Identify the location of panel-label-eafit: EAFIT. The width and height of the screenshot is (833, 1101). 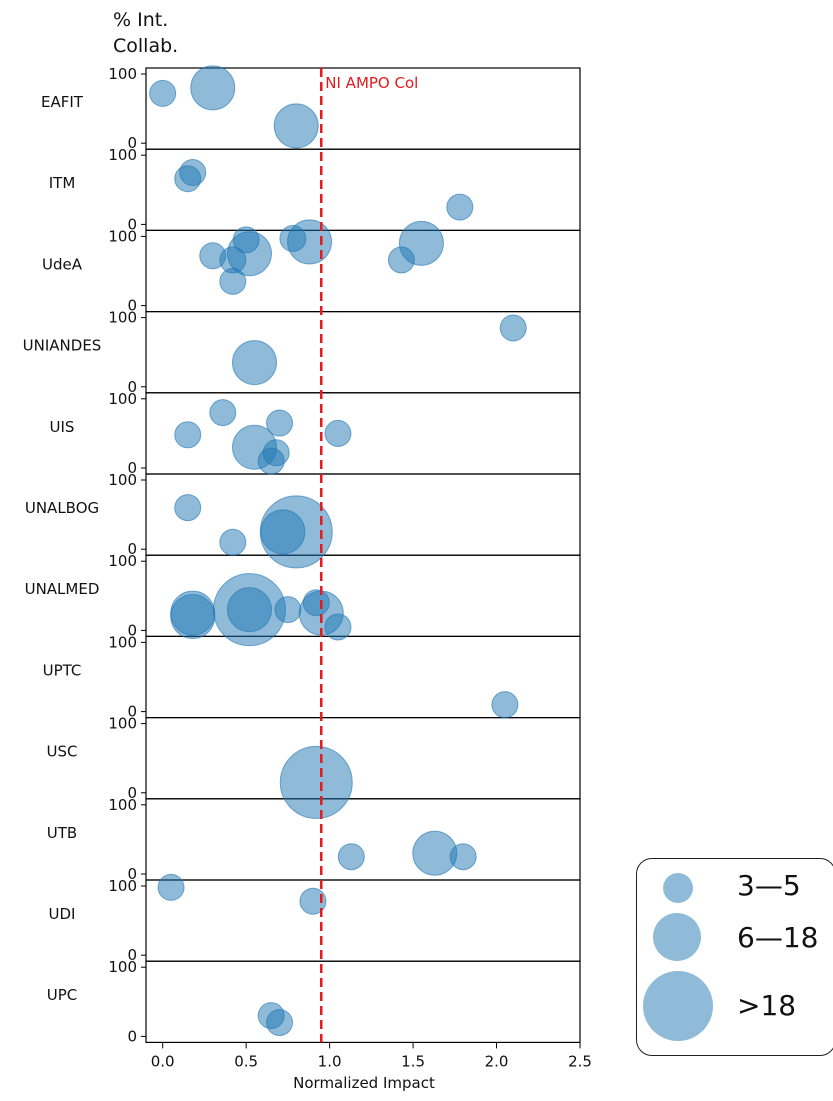
(62, 102).